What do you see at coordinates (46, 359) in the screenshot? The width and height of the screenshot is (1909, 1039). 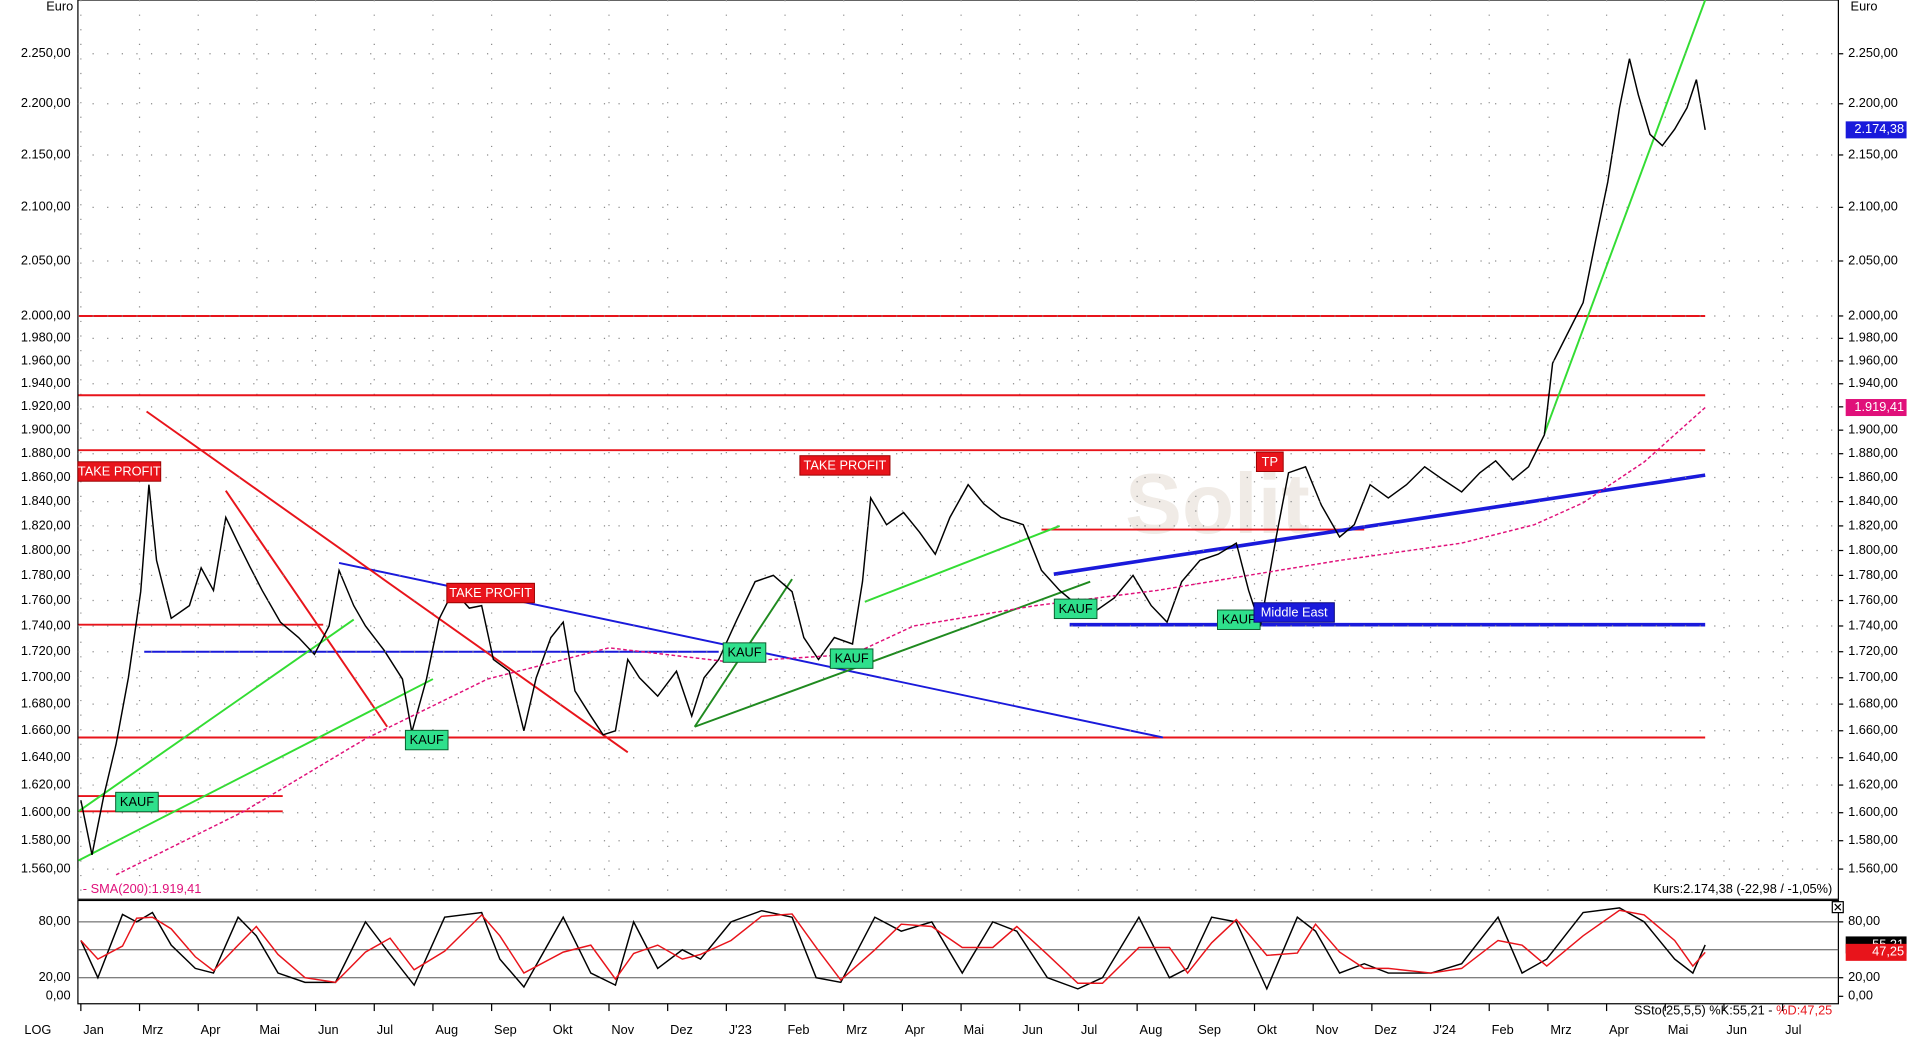 I see `y-tick-label: 1.960,00` at bounding box center [46, 359].